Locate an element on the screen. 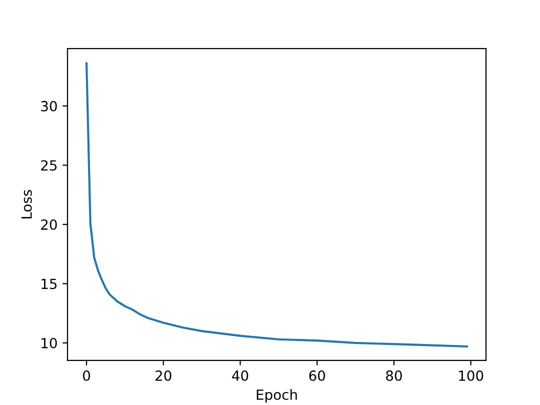  x-tick-label: 60 is located at coordinates (317, 375).